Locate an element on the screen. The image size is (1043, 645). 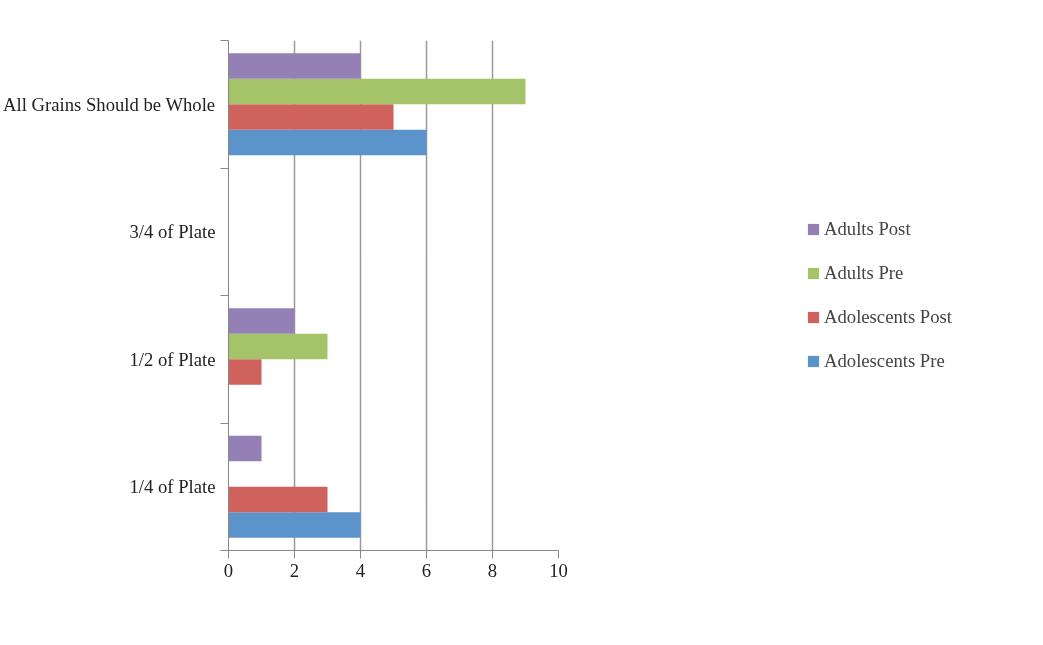
x-tick-label: 8 is located at coordinates (492, 570).